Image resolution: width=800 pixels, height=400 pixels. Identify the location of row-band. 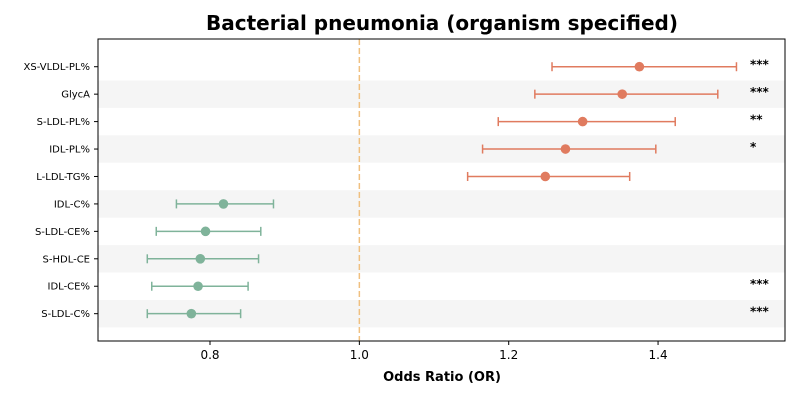
(441, 149).